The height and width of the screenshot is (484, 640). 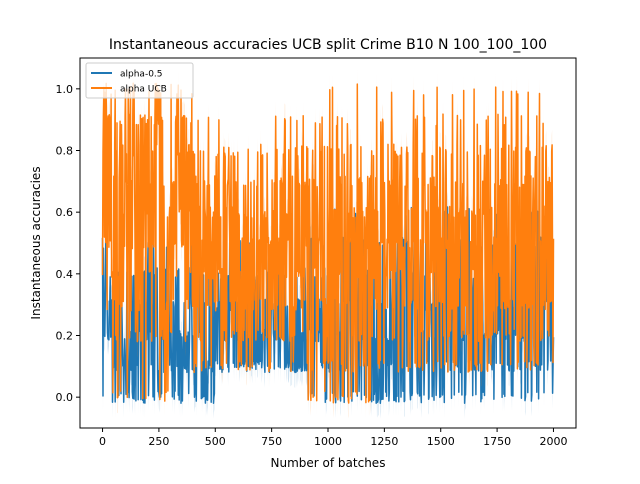 What do you see at coordinates (271, 441) in the screenshot?
I see `x-tick-label: 750` at bounding box center [271, 441].